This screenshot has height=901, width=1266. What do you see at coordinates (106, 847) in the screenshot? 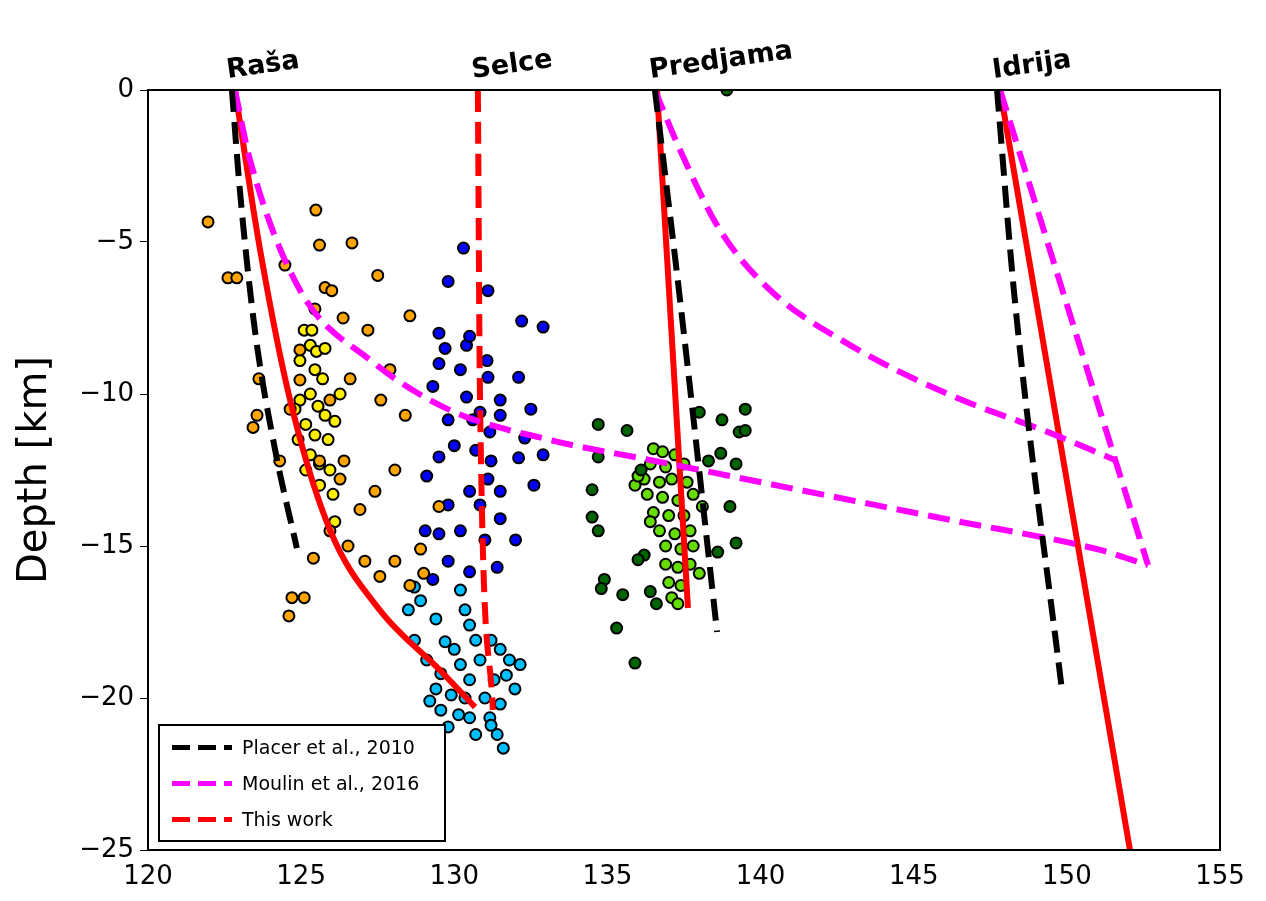
I see `y-tick-label: −25` at bounding box center [106, 847].